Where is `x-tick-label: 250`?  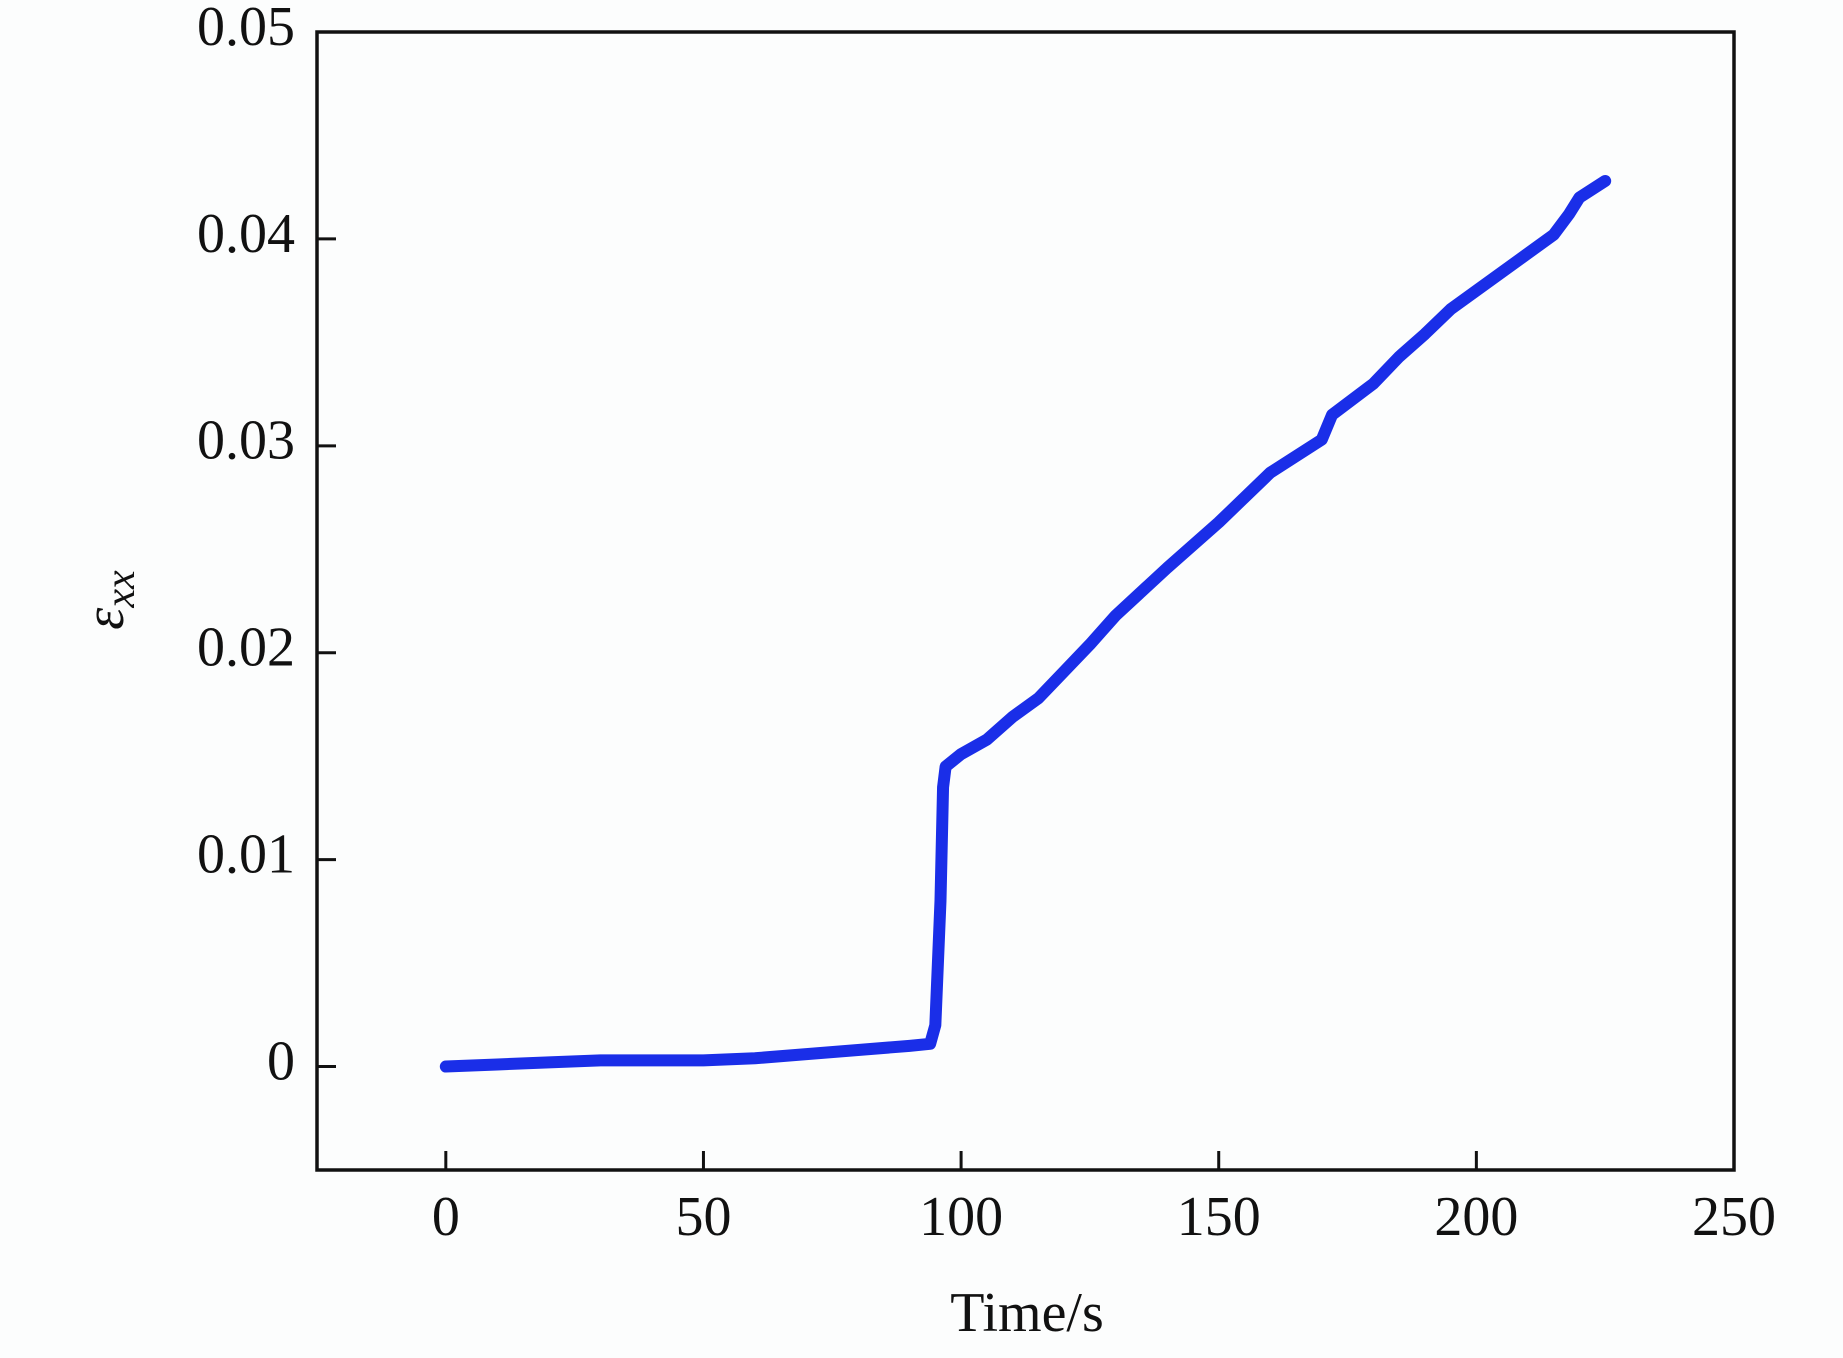
x-tick-label: 250 is located at coordinates (1734, 1217).